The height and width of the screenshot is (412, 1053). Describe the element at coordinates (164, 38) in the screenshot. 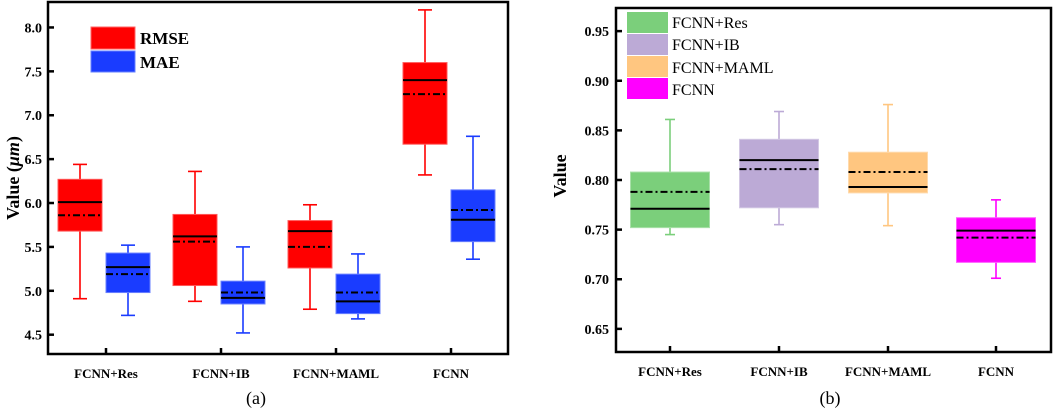

I see `legend-label-rmse: RMSE` at that location.